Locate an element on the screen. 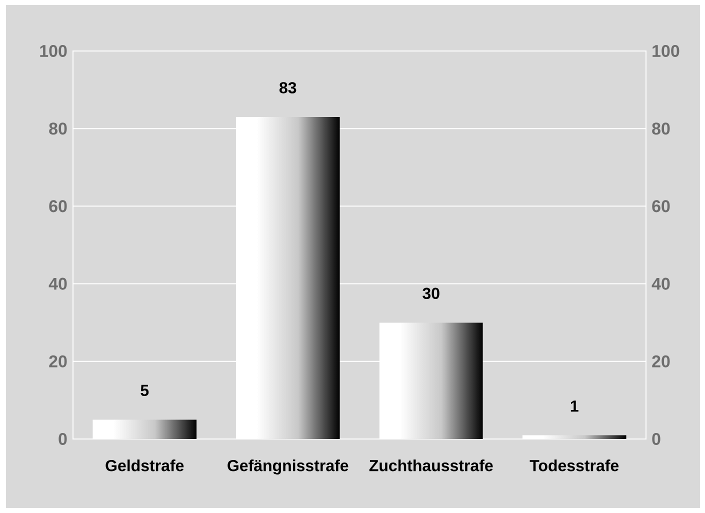 This screenshot has height=513, width=705. x-tick-label: Zuchthausstrafe is located at coordinates (431, 466).